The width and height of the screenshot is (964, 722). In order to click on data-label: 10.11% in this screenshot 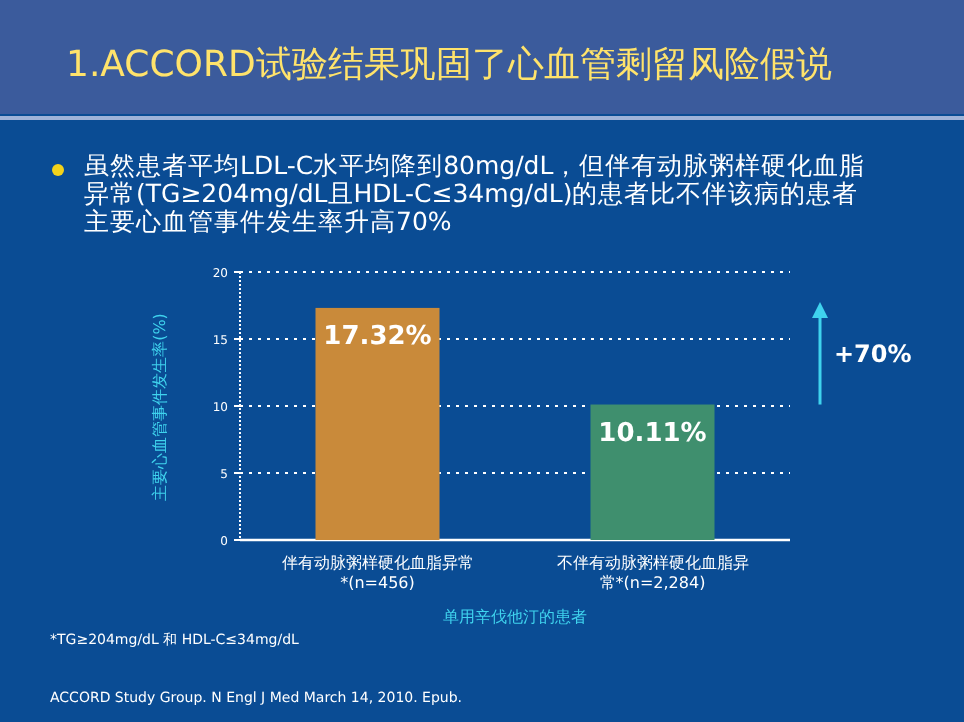, I will do `click(652, 433)`.